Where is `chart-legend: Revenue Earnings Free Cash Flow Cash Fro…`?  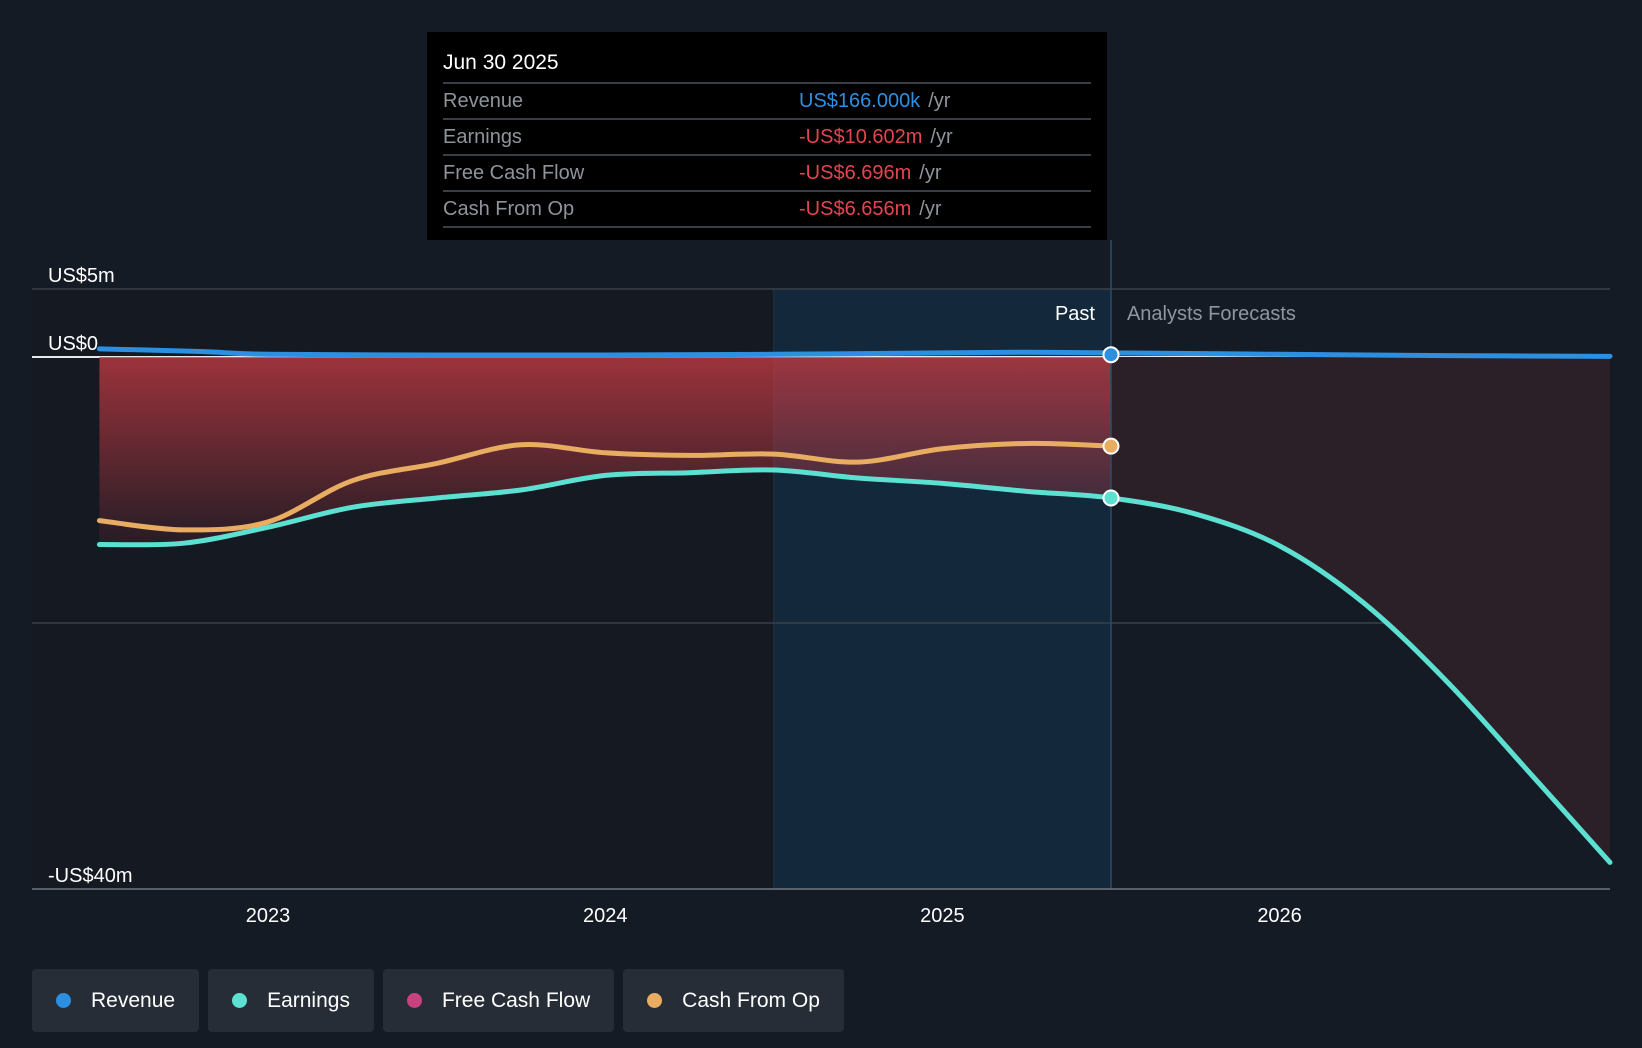
chart-legend: Revenue Earnings Free Cash Flow Cash Fro… is located at coordinates (438, 1000).